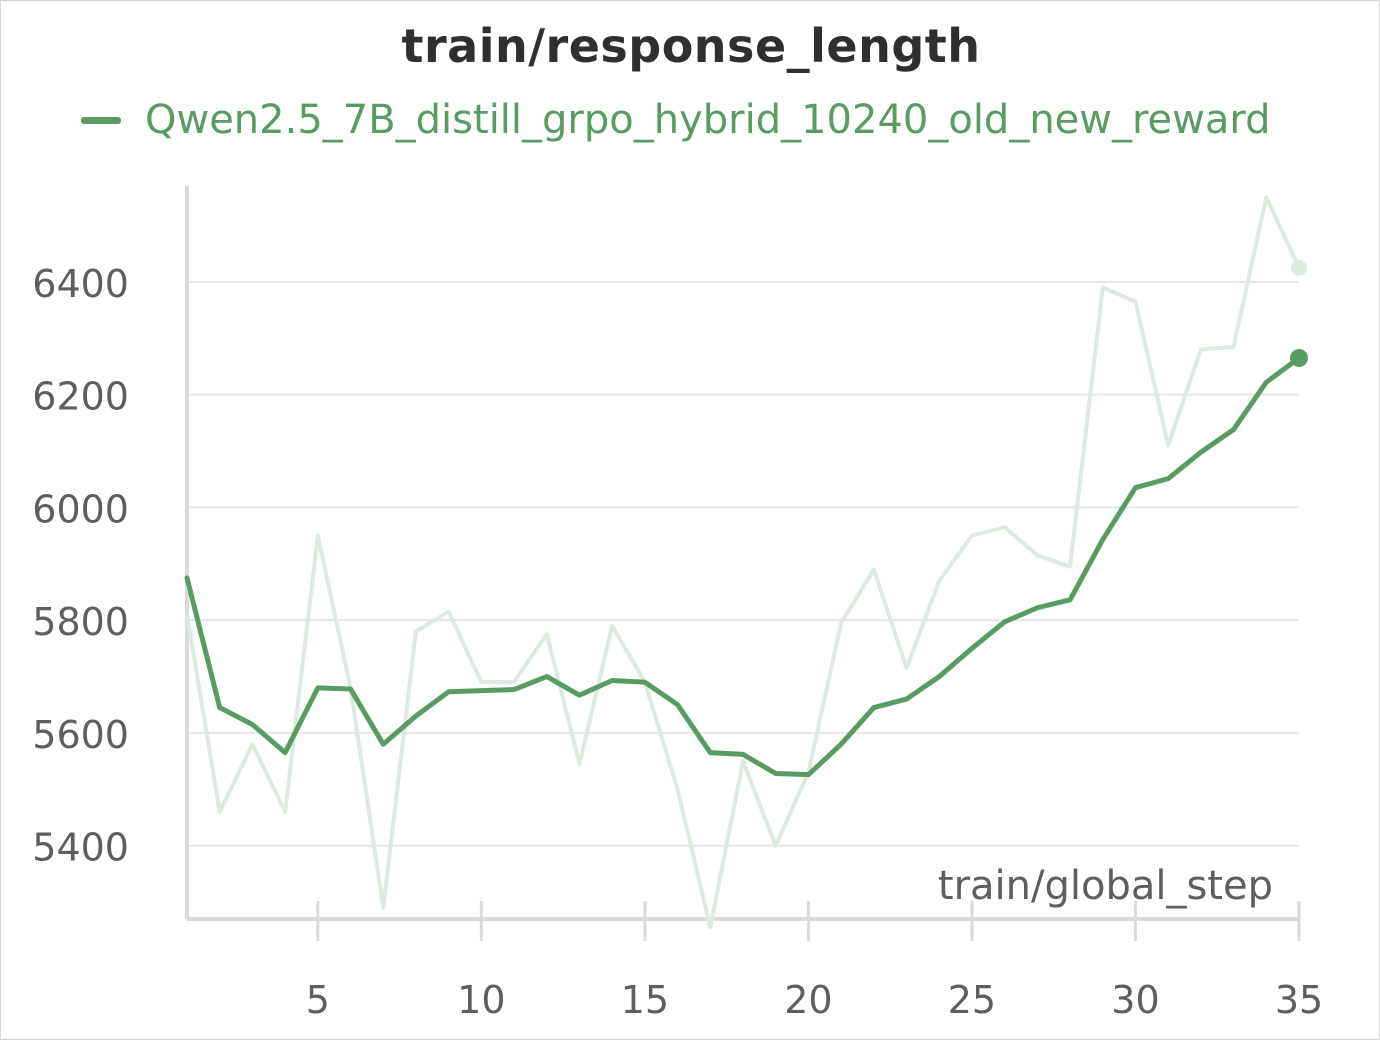 The width and height of the screenshot is (1380, 1041). What do you see at coordinates (808, 1000) in the screenshot?
I see `x-tick-label: 20` at bounding box center [808, 1000].